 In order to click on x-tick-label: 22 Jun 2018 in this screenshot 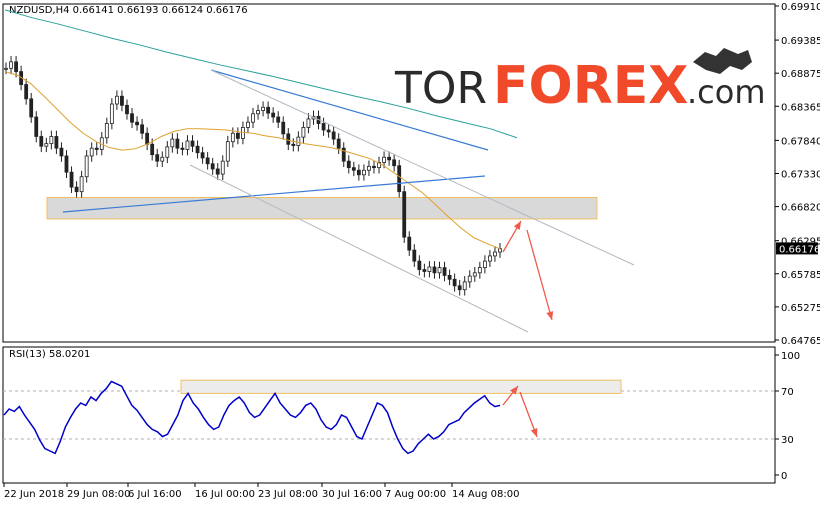, I will do `click(34, 494)`.